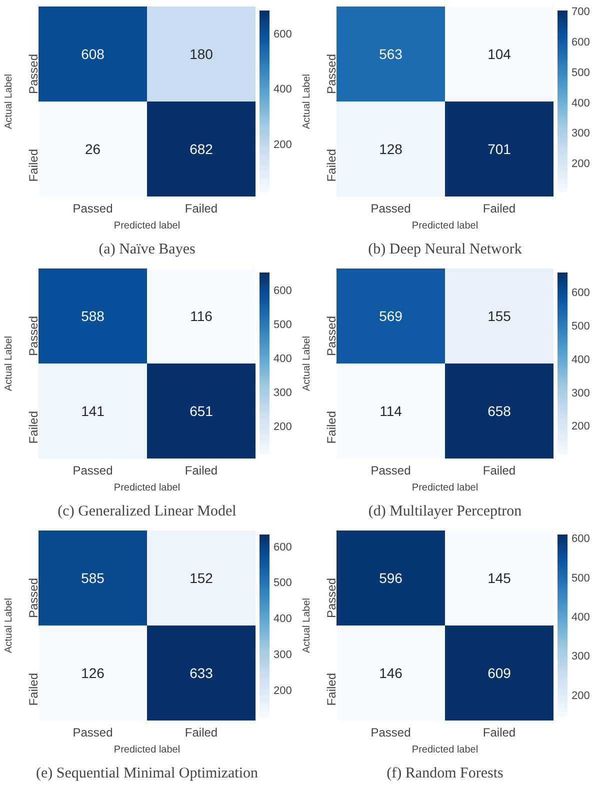 This screenshot has width=597, height=800. I want to click on data-label: 145, so click(500, 578).